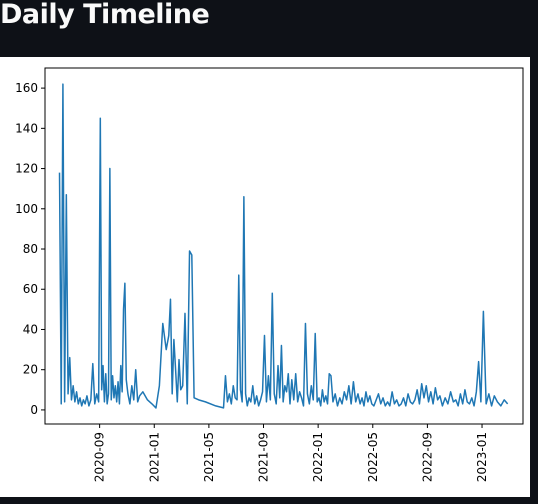 The width and height of the screenshot is (538, 504). I want to click on y-tick-label: 100, so click(26, 209).